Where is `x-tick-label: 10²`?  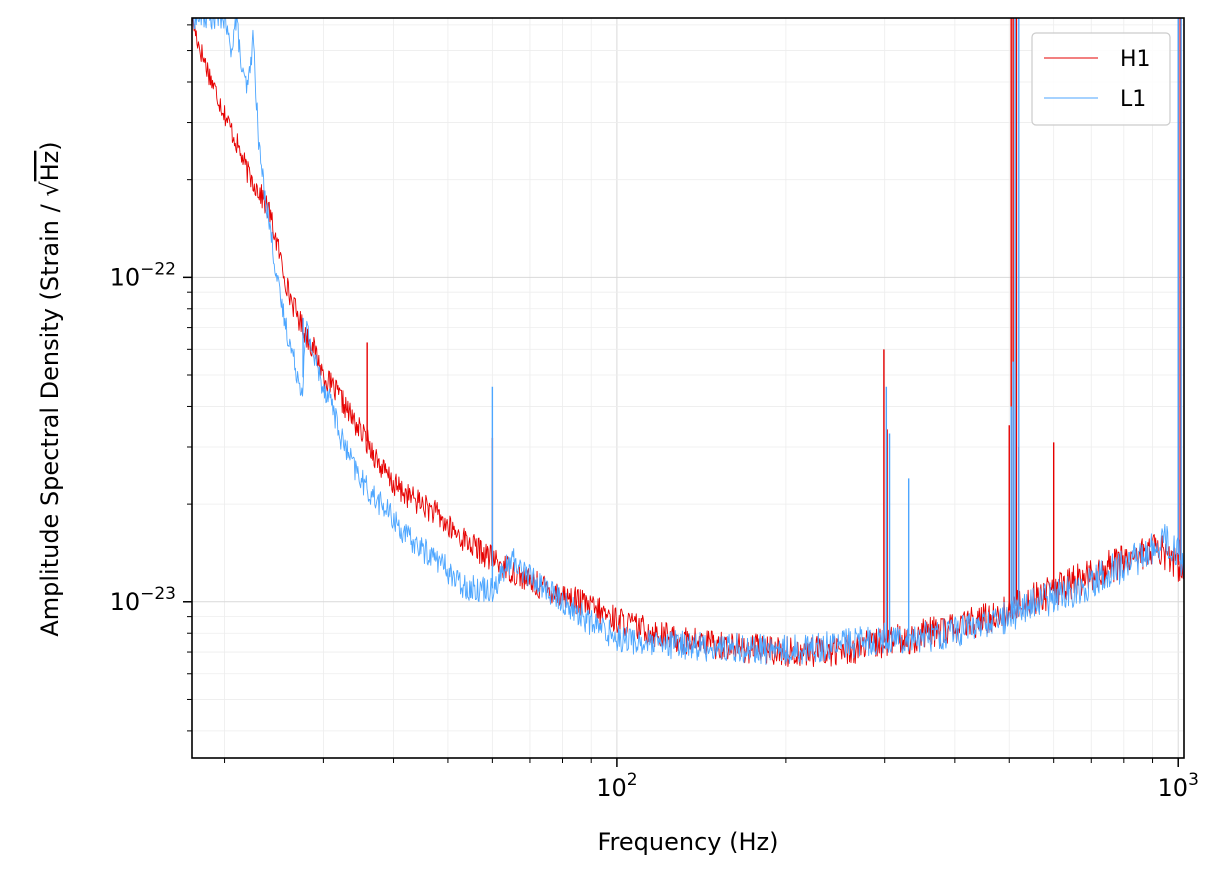 x-tick-label: 10² is located at coordinates (616, 786).